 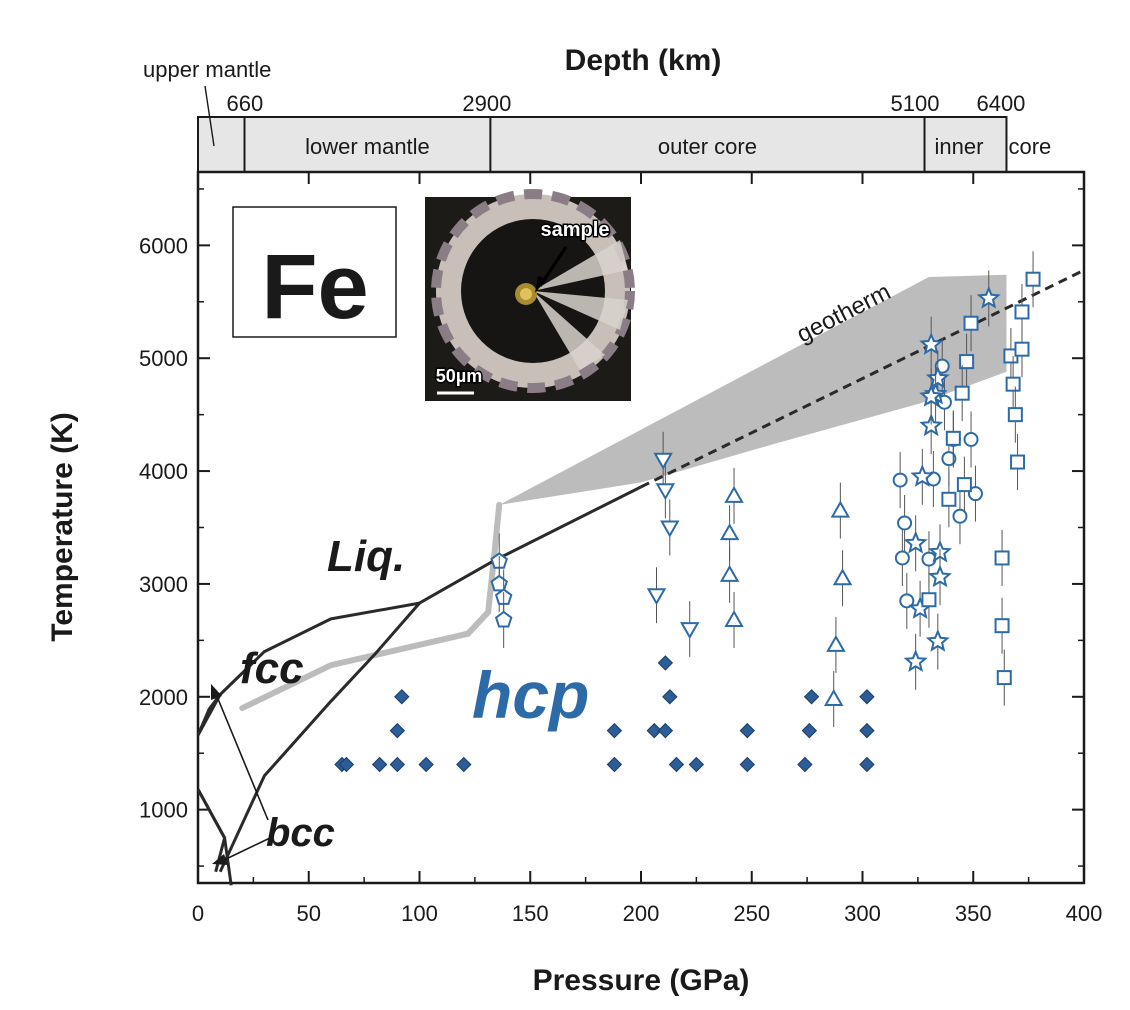 I want to click on depth-zone-label: lower mantle, so click(x=367, y=146).